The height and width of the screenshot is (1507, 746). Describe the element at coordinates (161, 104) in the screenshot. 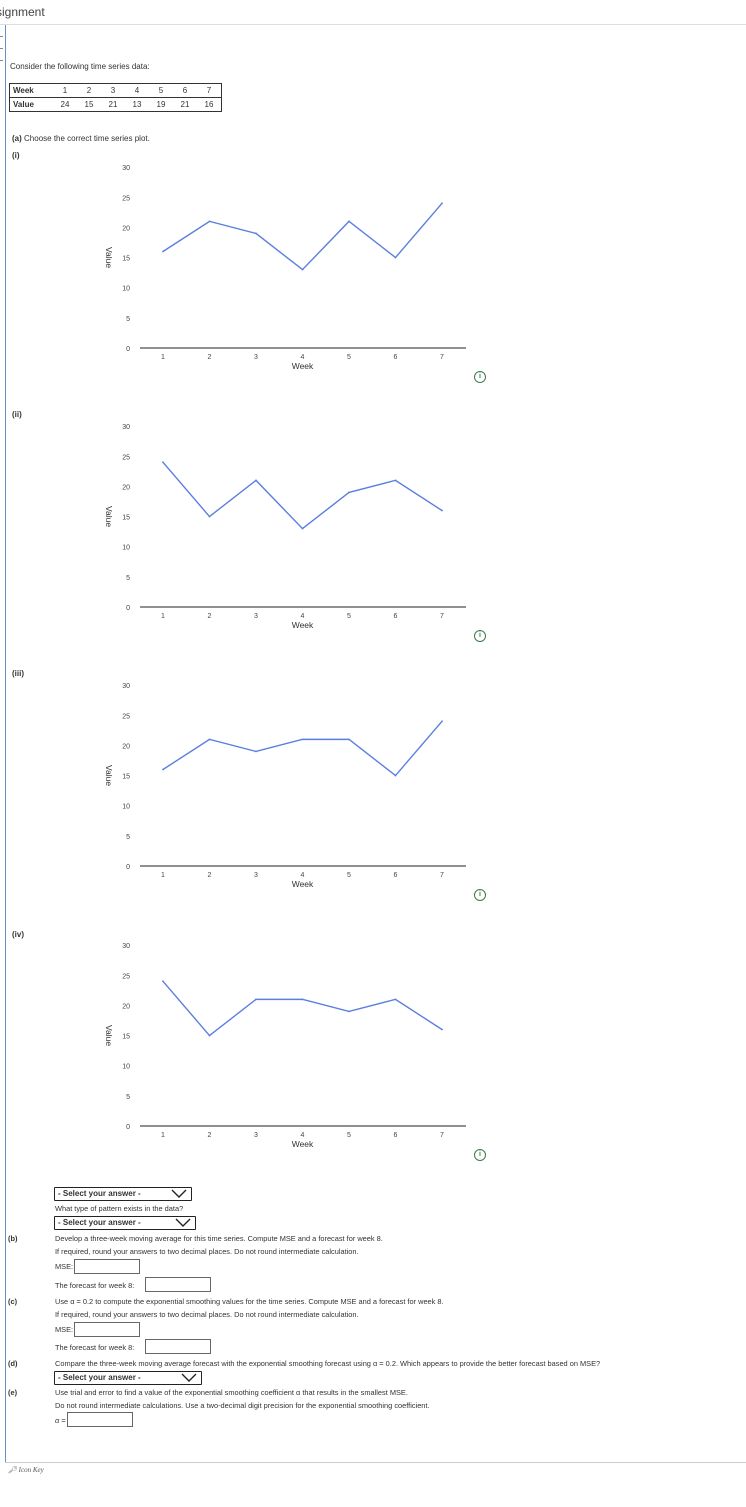

I see `value-cell: 19` at that location.